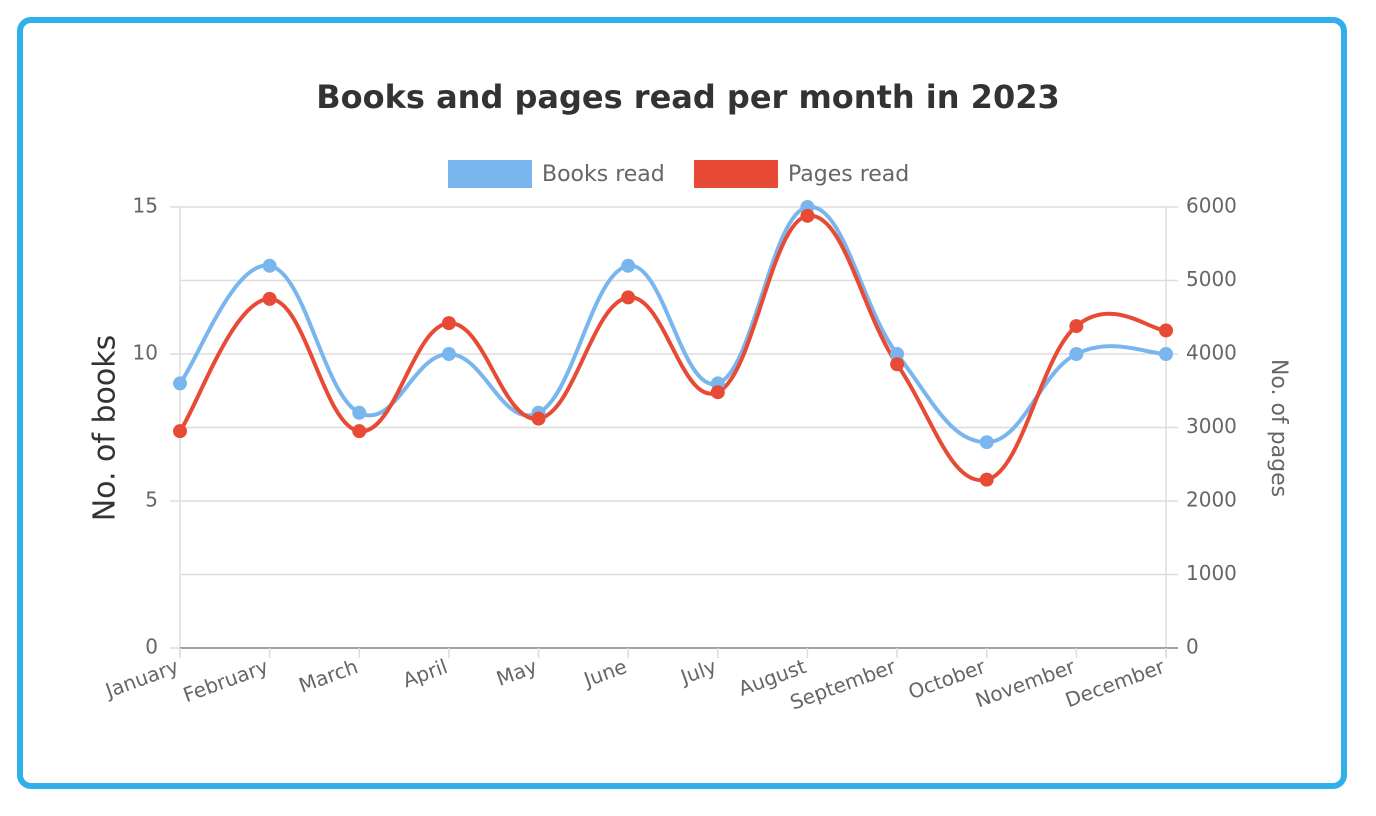 The height and width of the screenshot is (816, 1376). What do you see at coordinates (688, 174) in the screenshot?
I see `legend: Books read Pages read` at bounding box center [688, 174].